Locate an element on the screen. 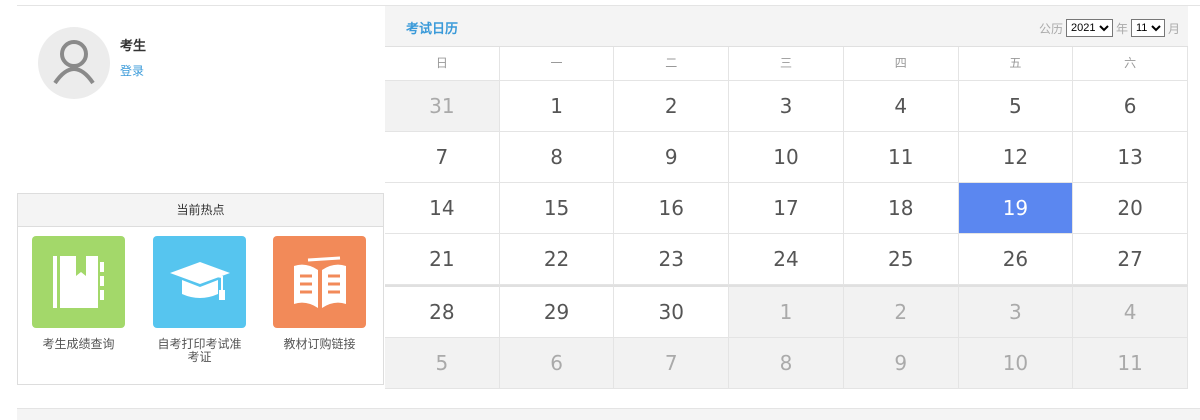  calendar-day: 13 is located at coordinates (1130, 157).